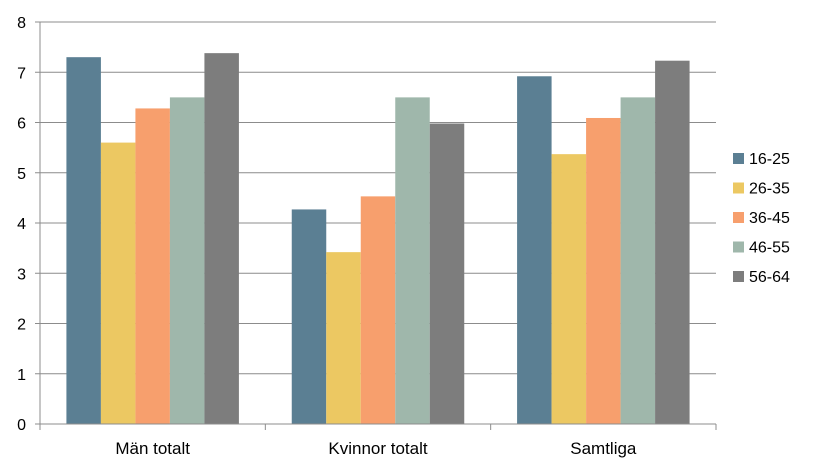  Describe the element at coordinates (769, 277) in the screenshot. I see `legend-label: 56-64` at that location.